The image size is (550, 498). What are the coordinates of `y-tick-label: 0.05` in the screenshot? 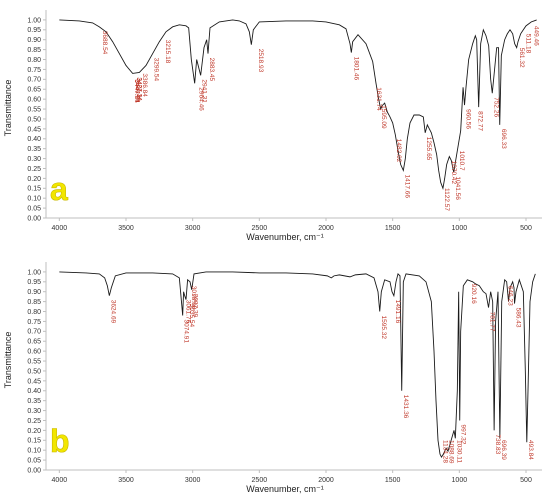 It's located at (34, 208).